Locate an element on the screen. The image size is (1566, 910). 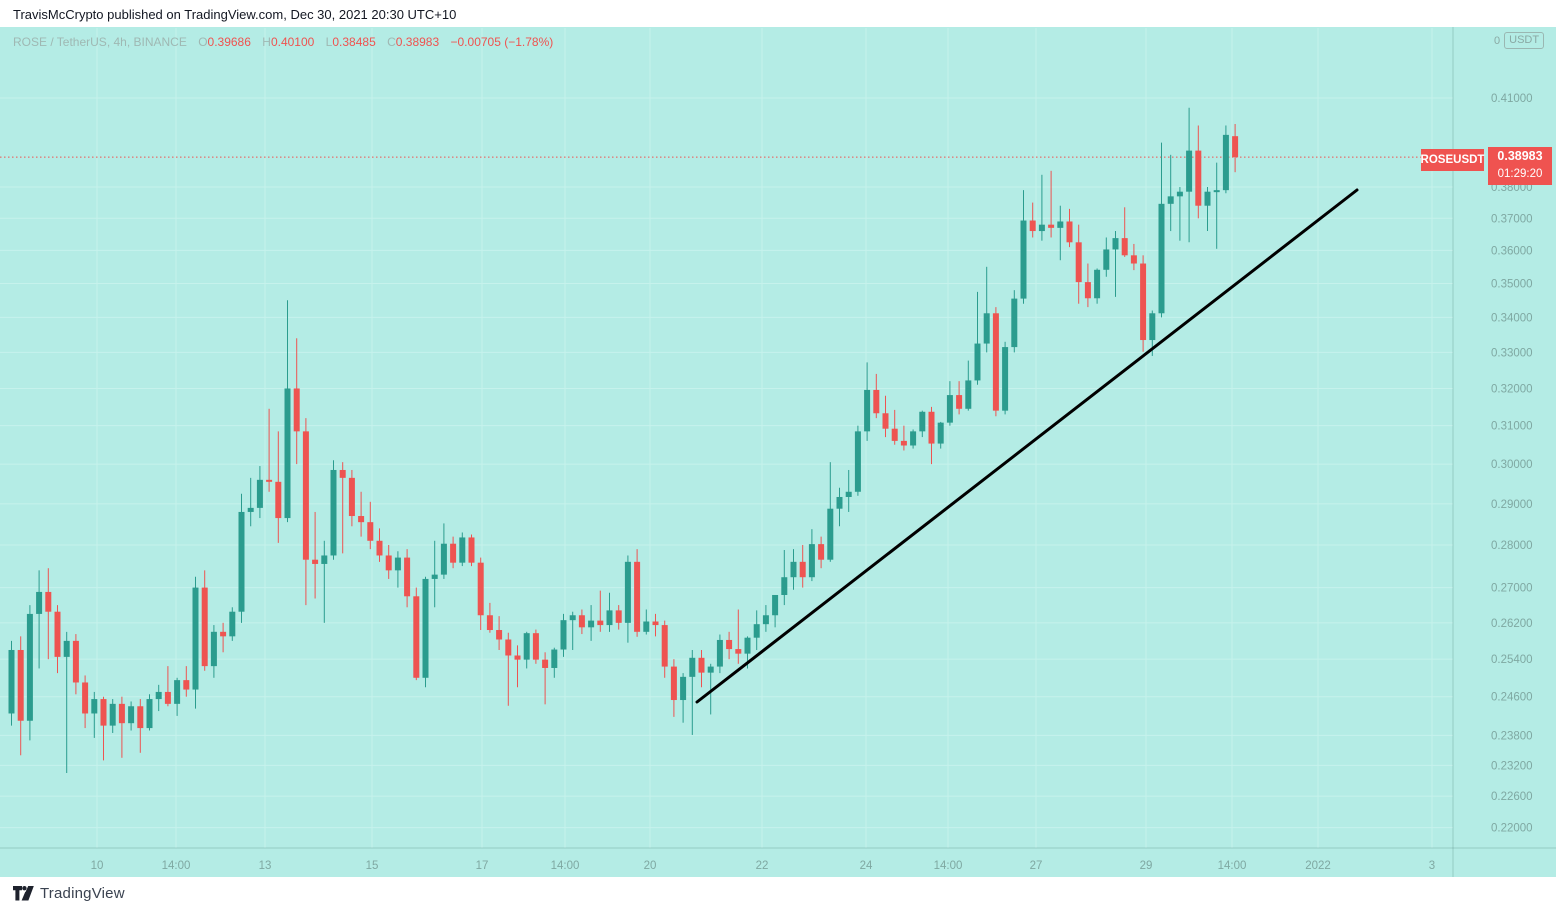
price-axis-label: 0.26200 is located at coordinates (1512, 624).